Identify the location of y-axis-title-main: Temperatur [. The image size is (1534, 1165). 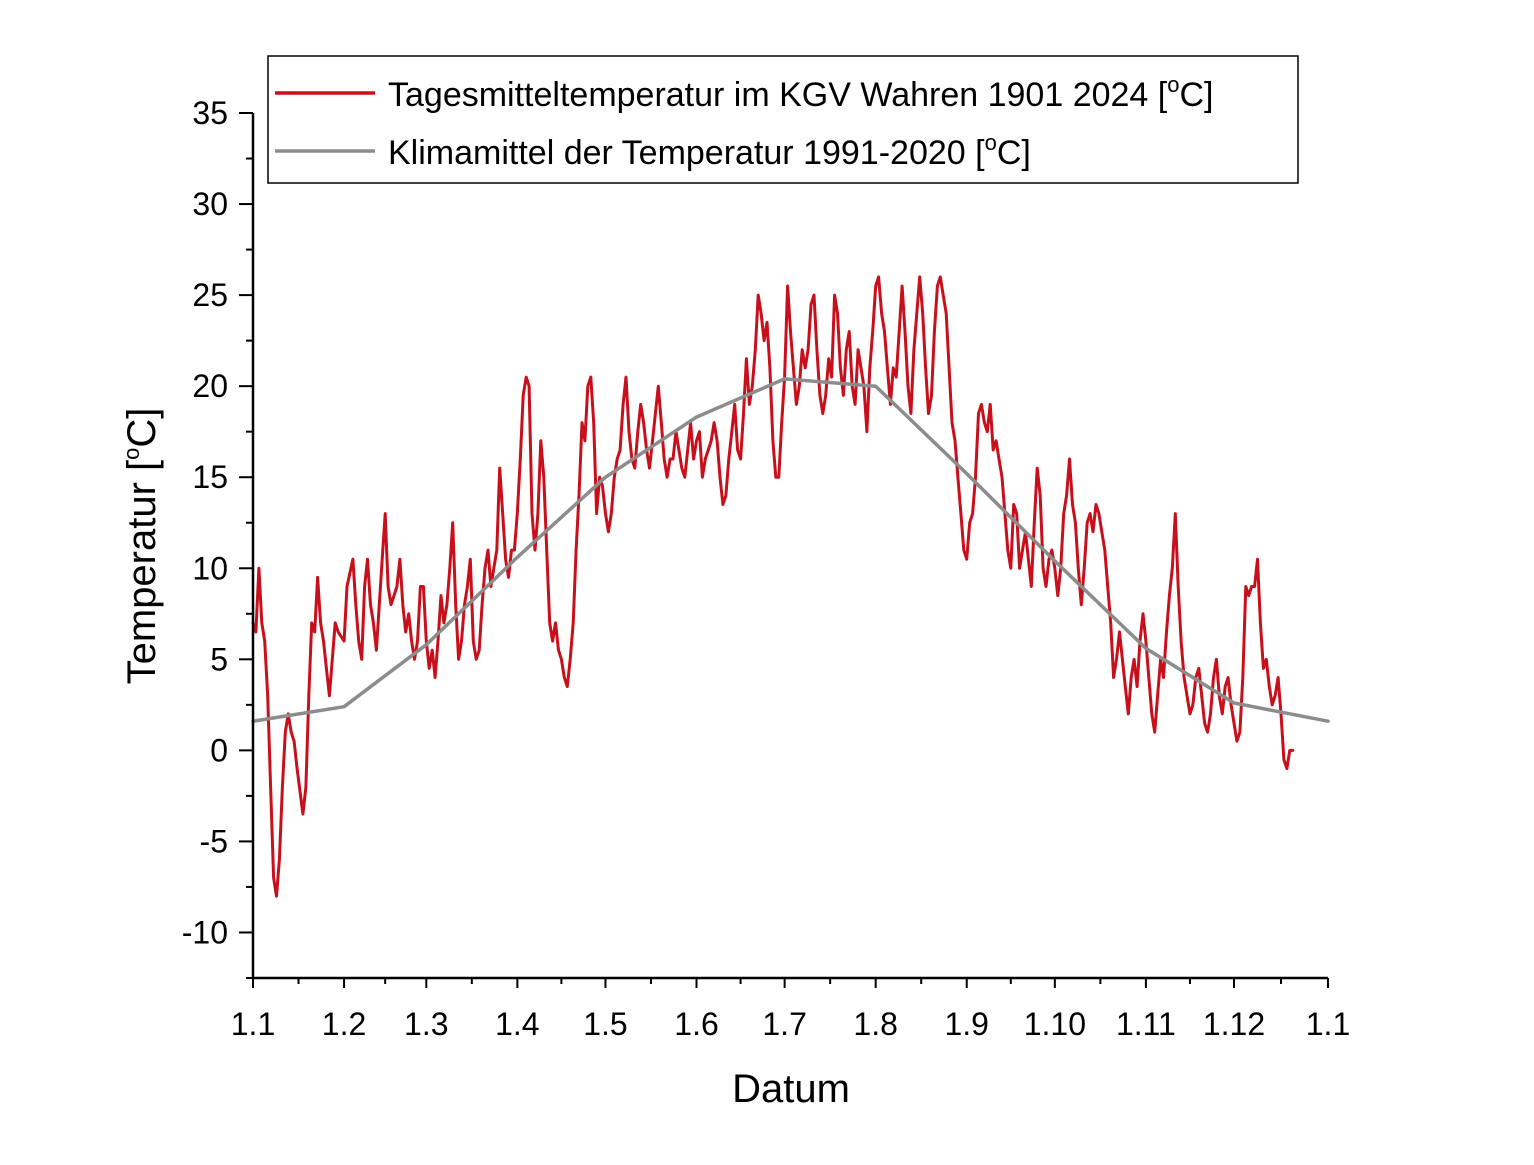
(142, 572).